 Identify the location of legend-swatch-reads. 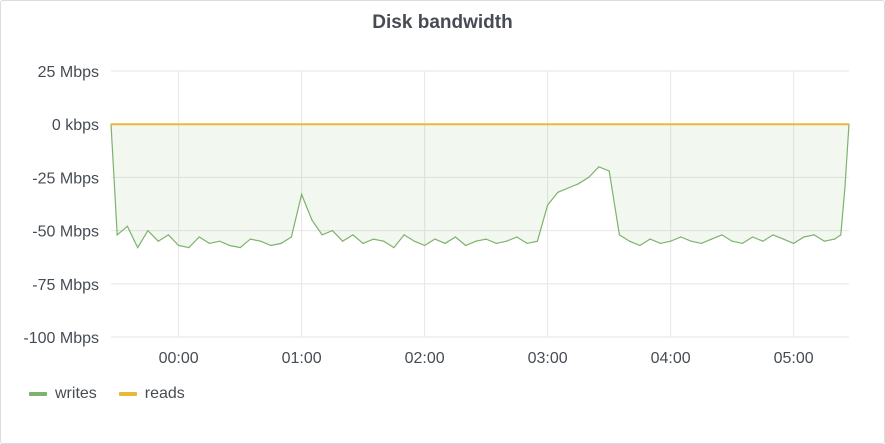
(127, 394).